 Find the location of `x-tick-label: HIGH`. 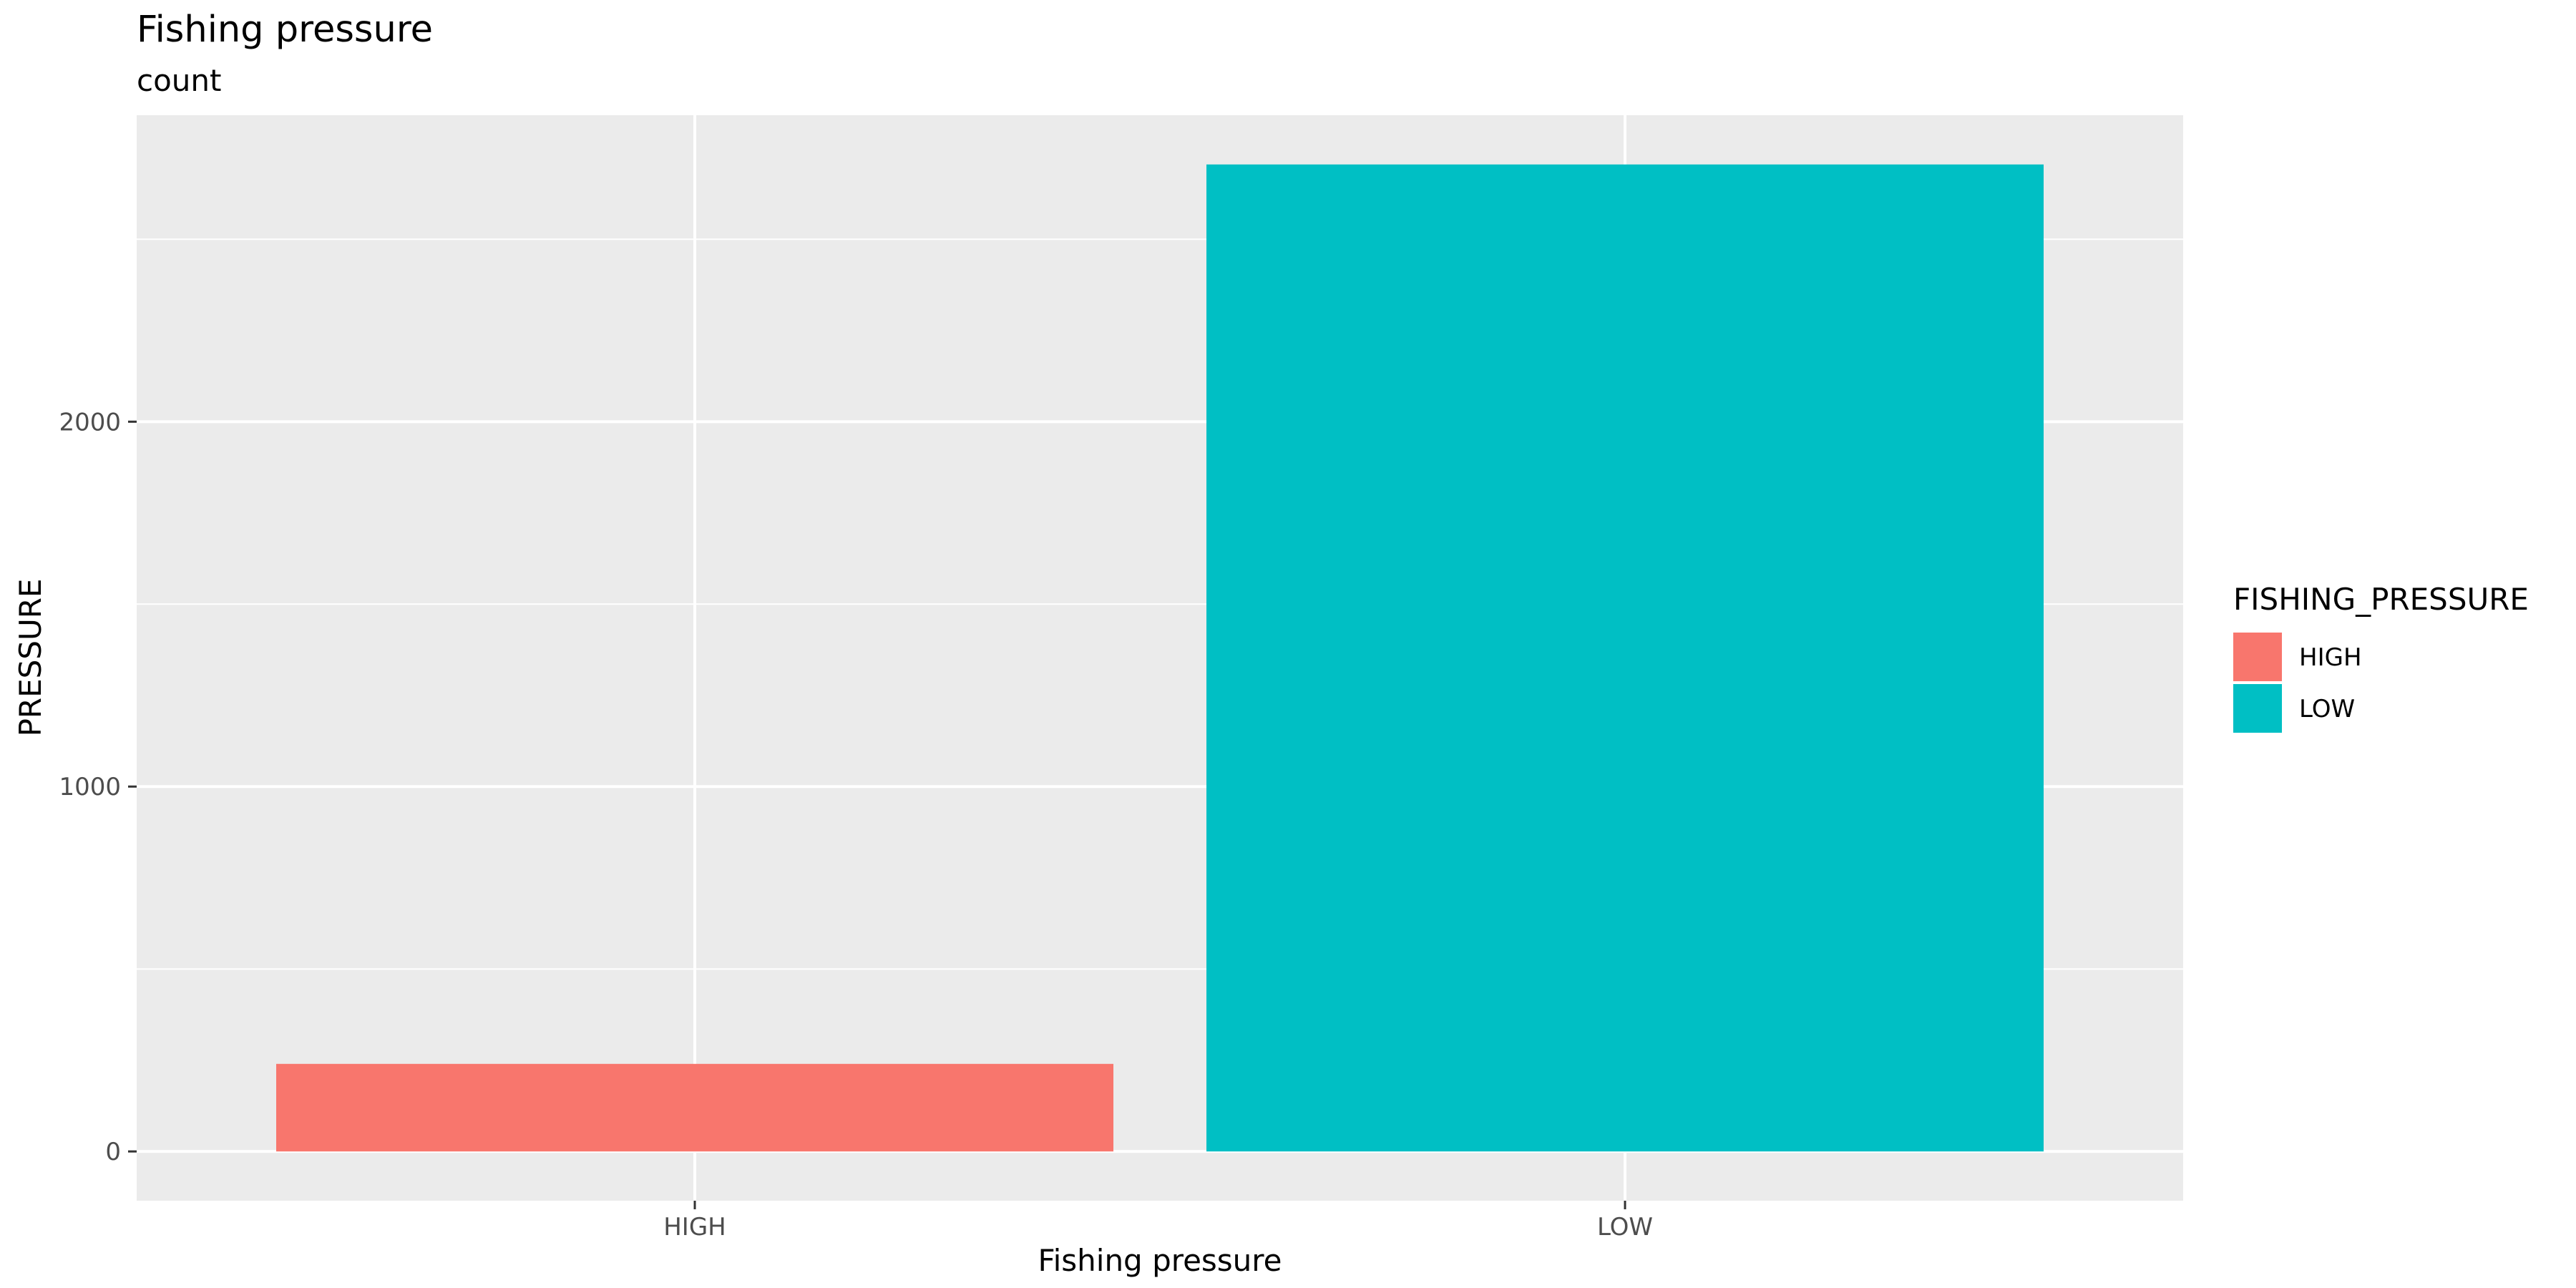

x-tick-label: HIGH is located at coordinates (694, 1227).